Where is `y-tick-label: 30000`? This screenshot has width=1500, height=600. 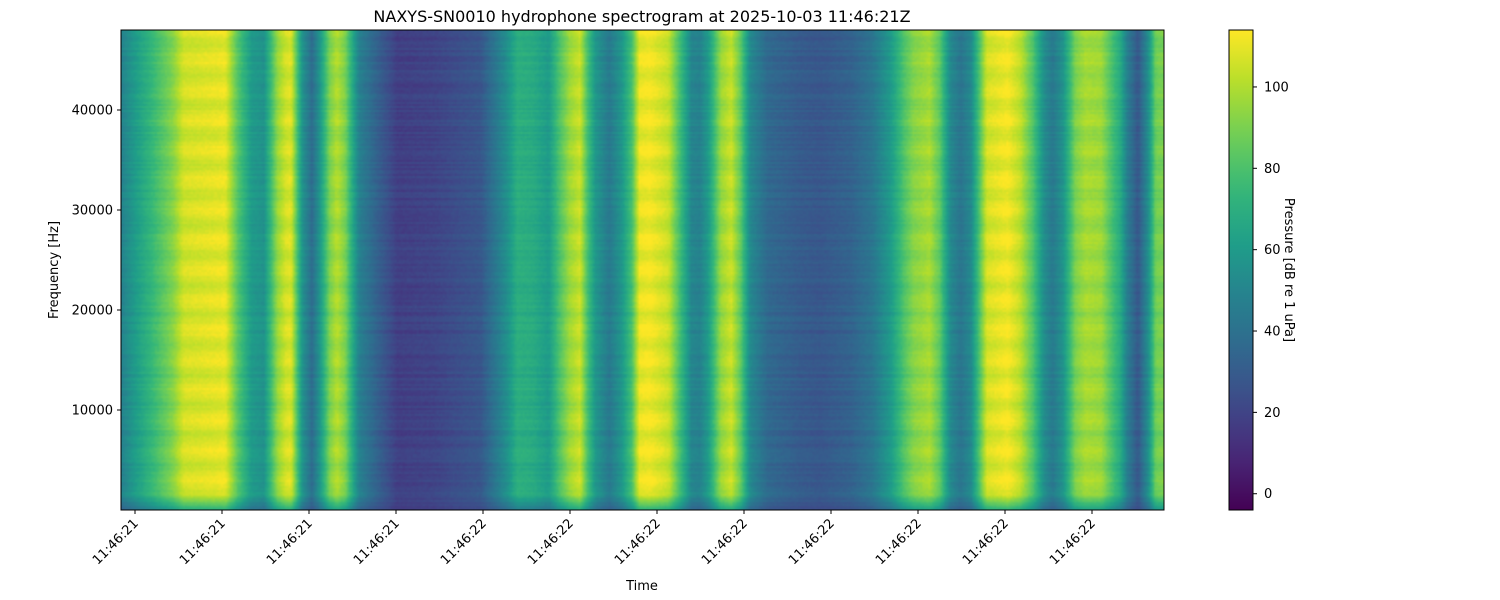 y-tick-label: 30000 is located at coordinates (92, 211).